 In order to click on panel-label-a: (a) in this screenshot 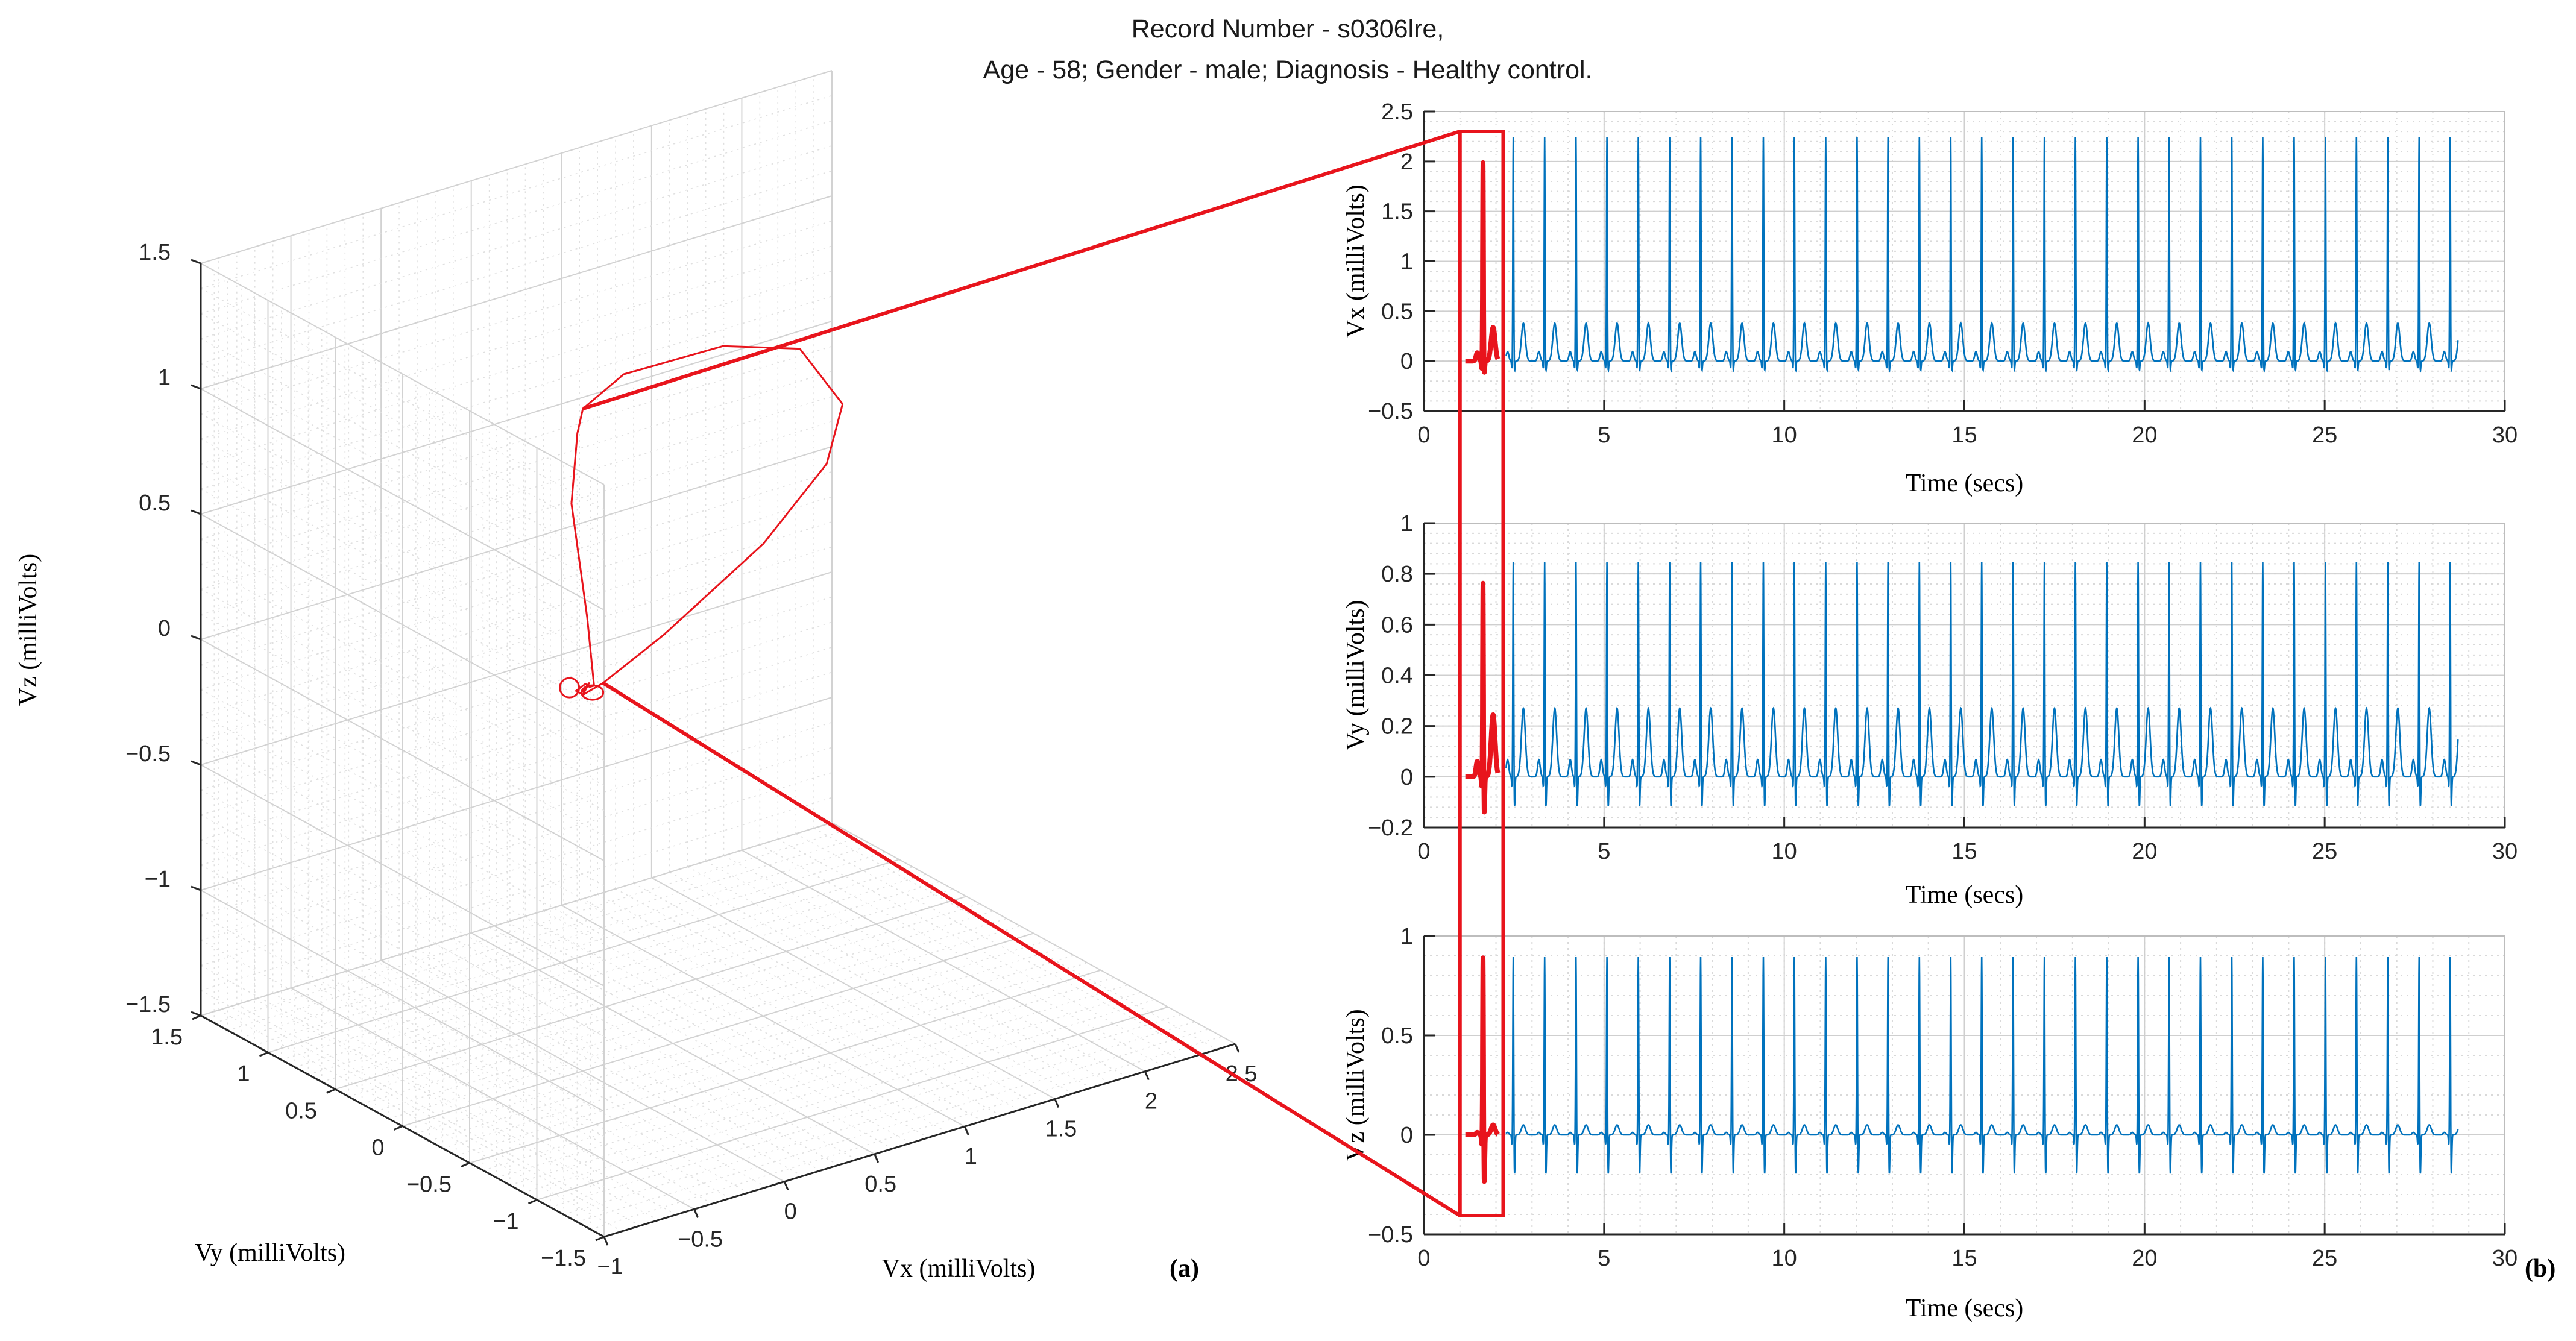, I will do `click(1184, 1269)`.